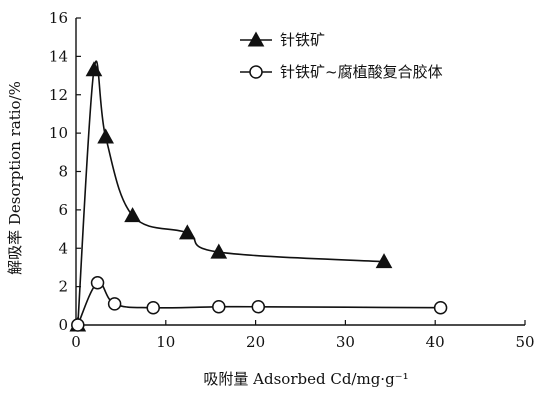 This screenshot has height=398, width=550. I want to click on circle-marker-icon, so click(256, 72).